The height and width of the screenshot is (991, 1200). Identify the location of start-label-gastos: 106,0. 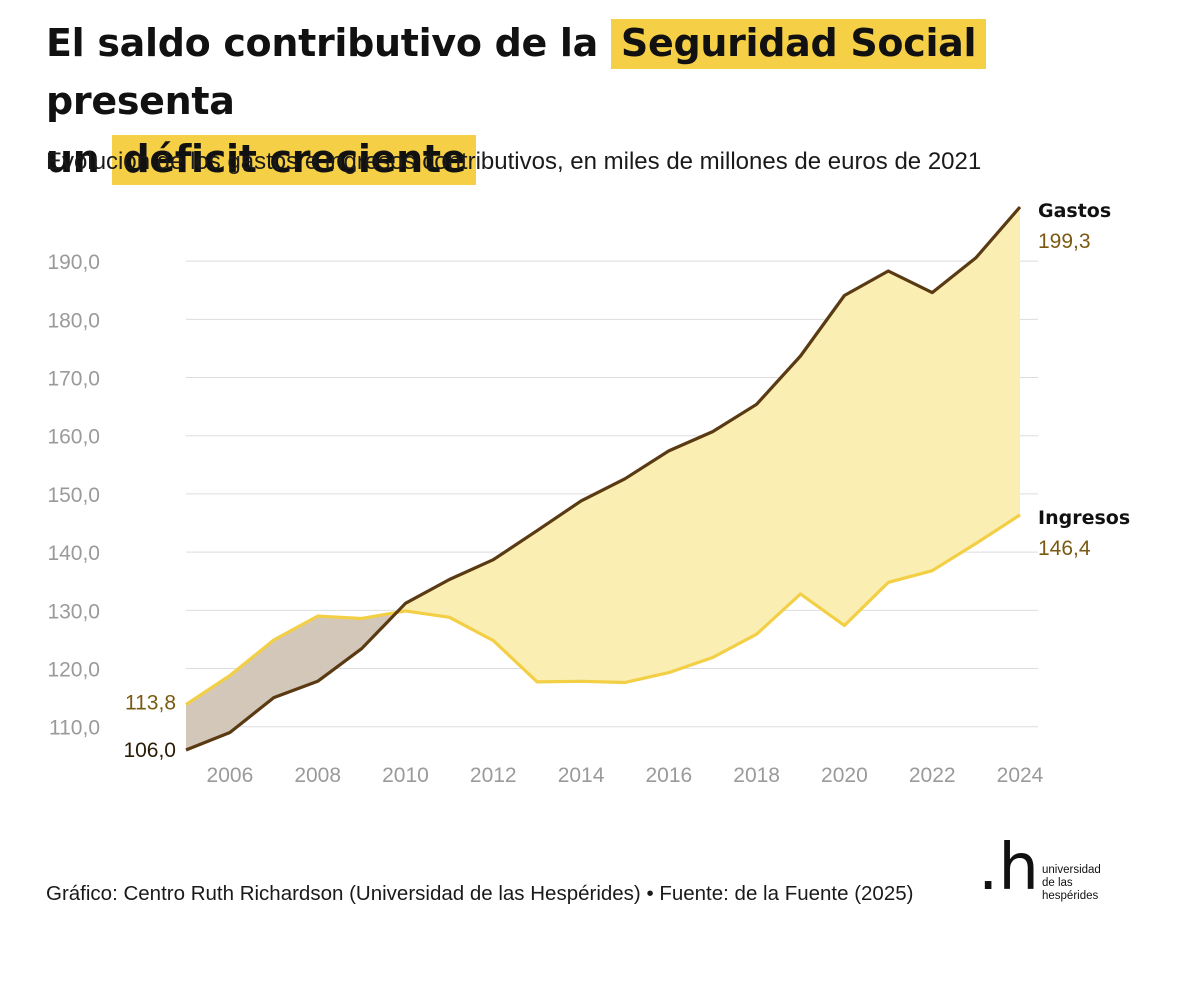
(149, 750).